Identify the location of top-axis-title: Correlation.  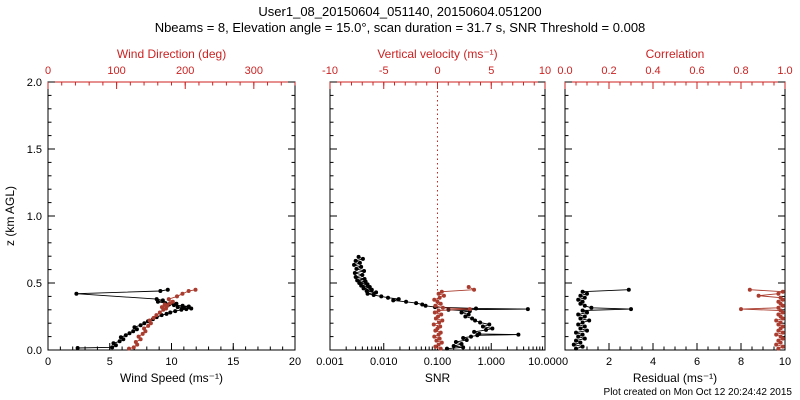
(675, 54).